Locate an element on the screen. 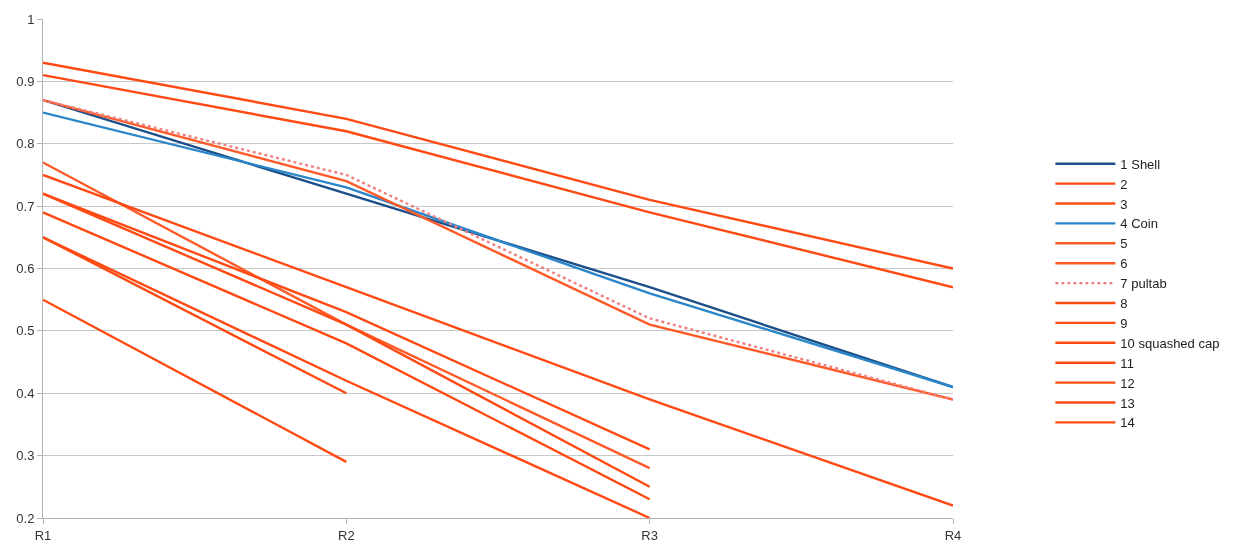  legend-label: 13 is located at coordinates (1127, 403).